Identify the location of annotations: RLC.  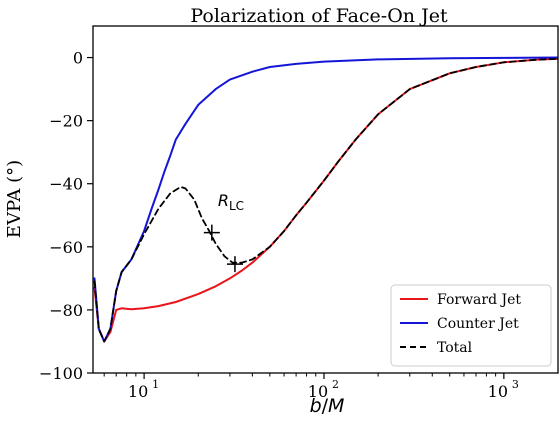
(231, 202).